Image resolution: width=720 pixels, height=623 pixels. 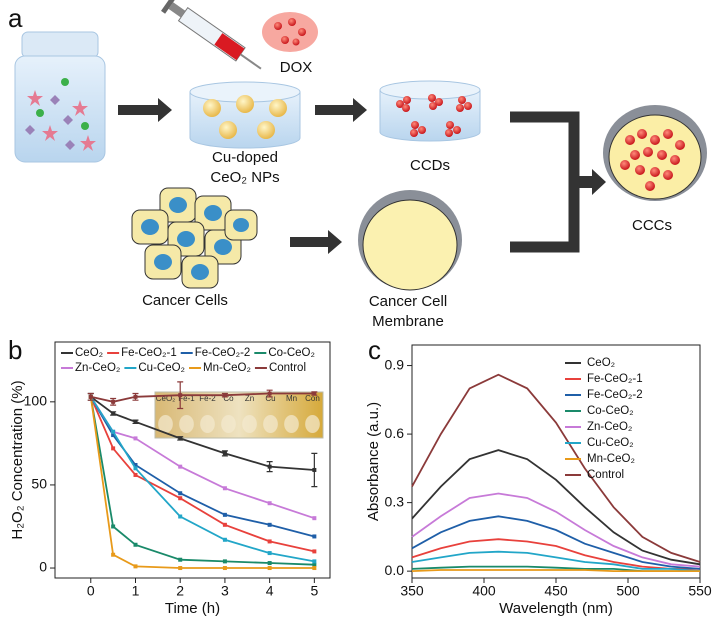 I want to click on x-tick-label: 550, so click(x=700, y=591).